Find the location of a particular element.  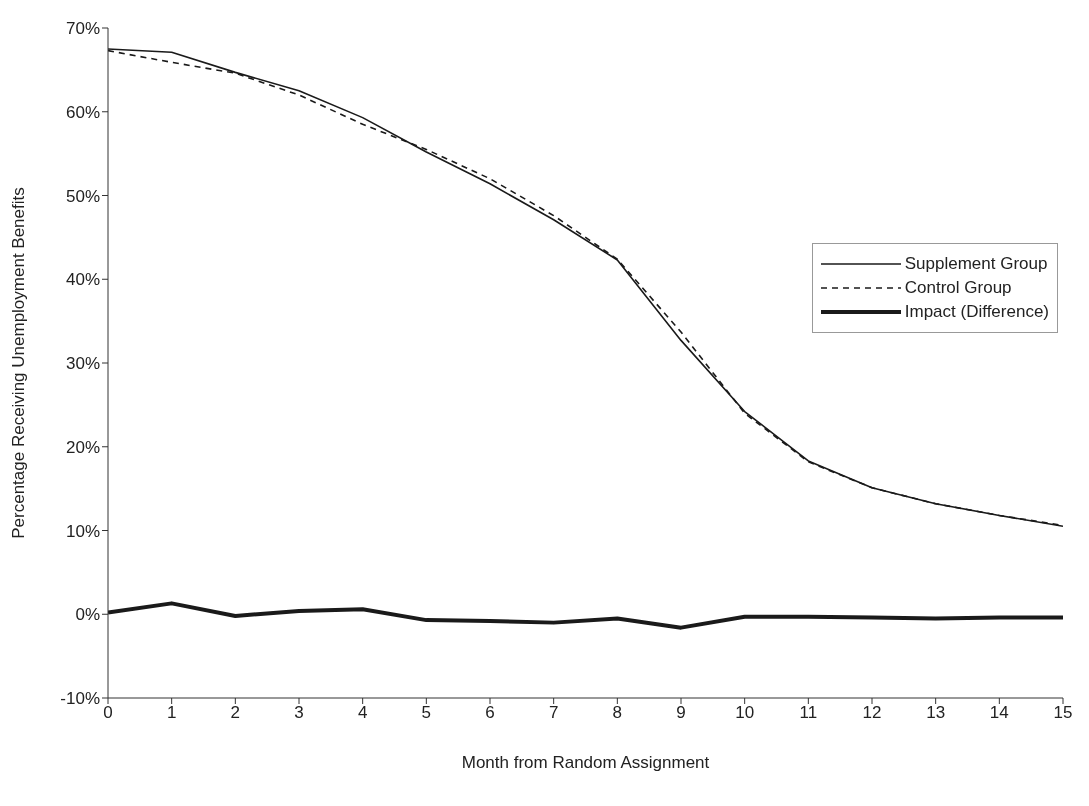

y-tick-label: 30% is located at coordinates (82, 364).